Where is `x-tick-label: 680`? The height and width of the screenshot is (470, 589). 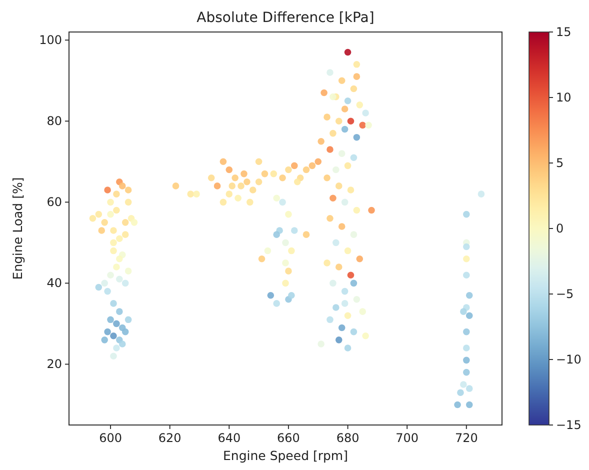
x-tick-label: 680 is located at coordinates (348, 438).